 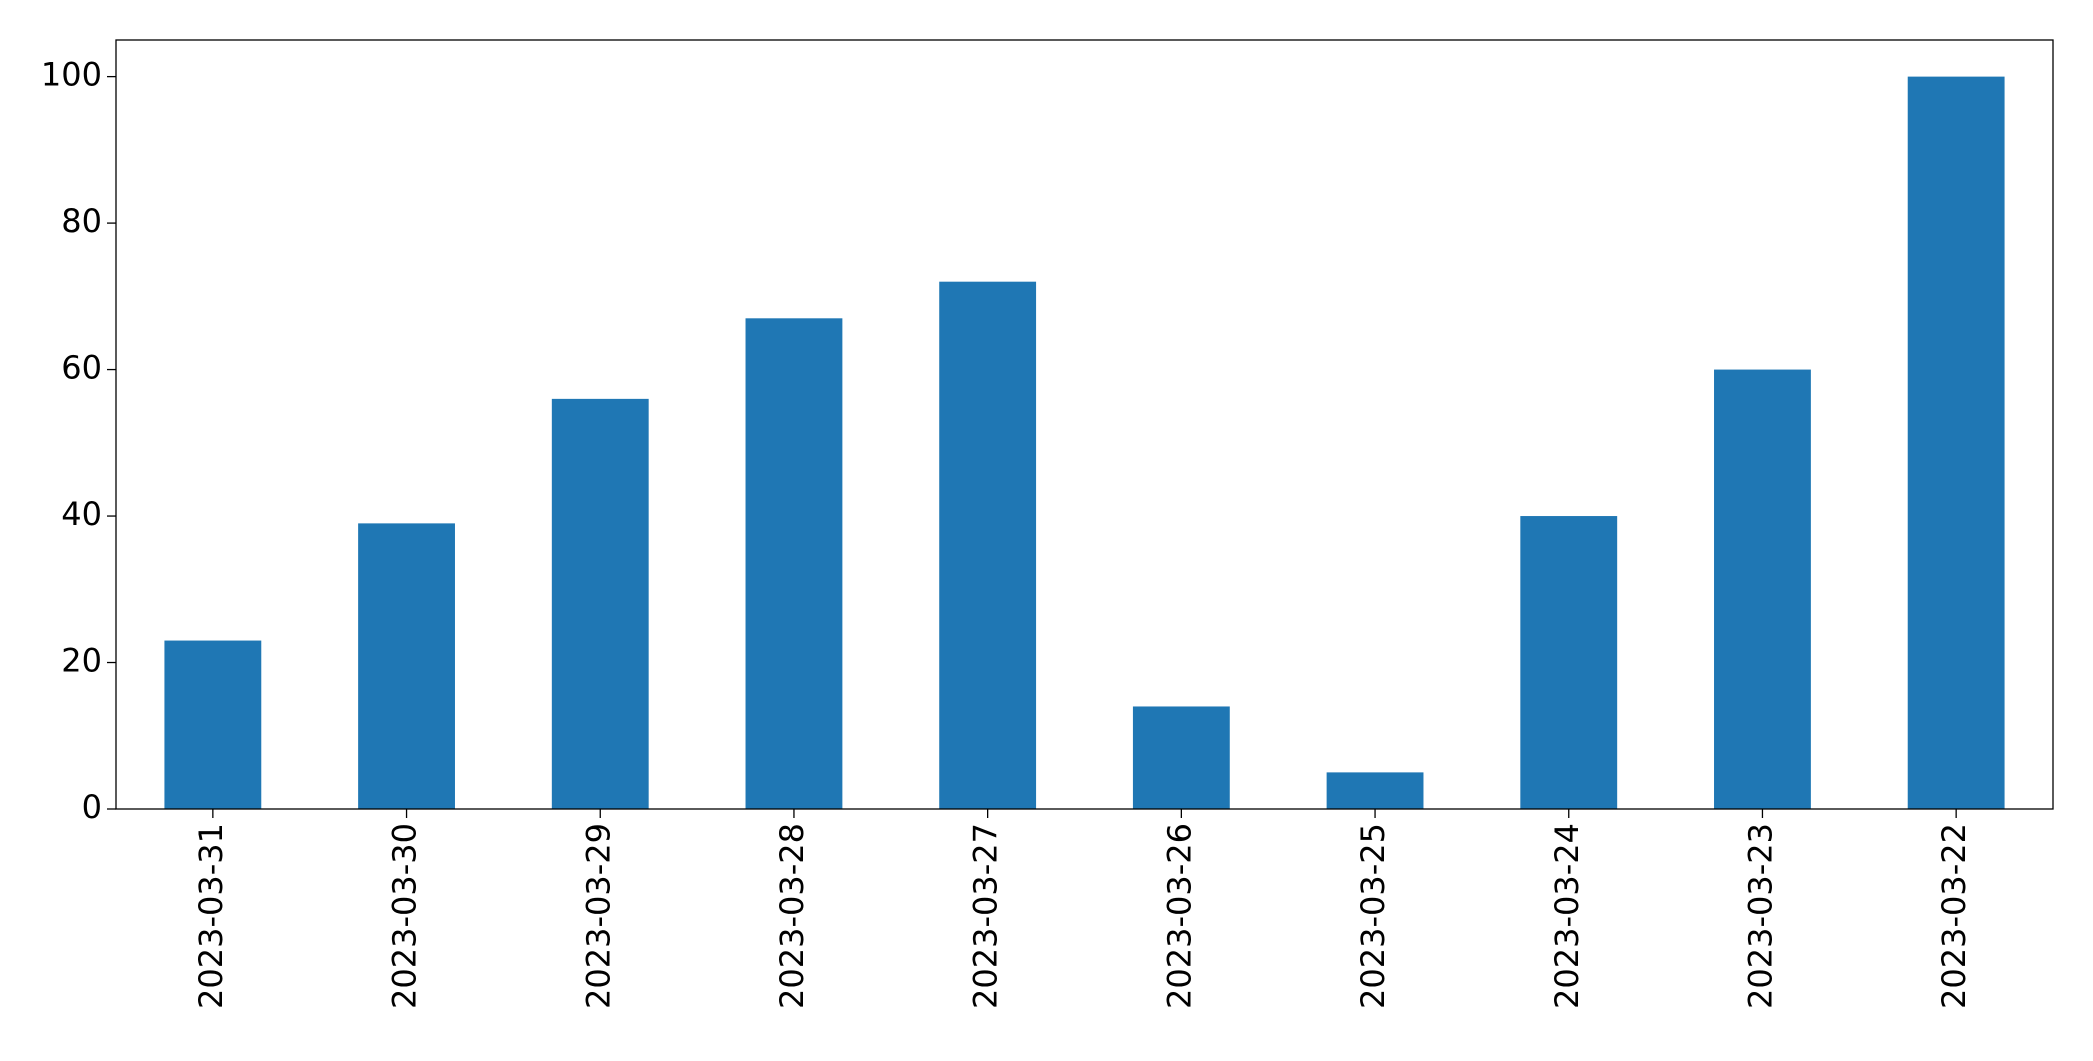 What do you see at coordinates (1373, 916) in the screenshot?
I see `x-tick-label: 2023-03-25` at bounding box center [1373, 916].